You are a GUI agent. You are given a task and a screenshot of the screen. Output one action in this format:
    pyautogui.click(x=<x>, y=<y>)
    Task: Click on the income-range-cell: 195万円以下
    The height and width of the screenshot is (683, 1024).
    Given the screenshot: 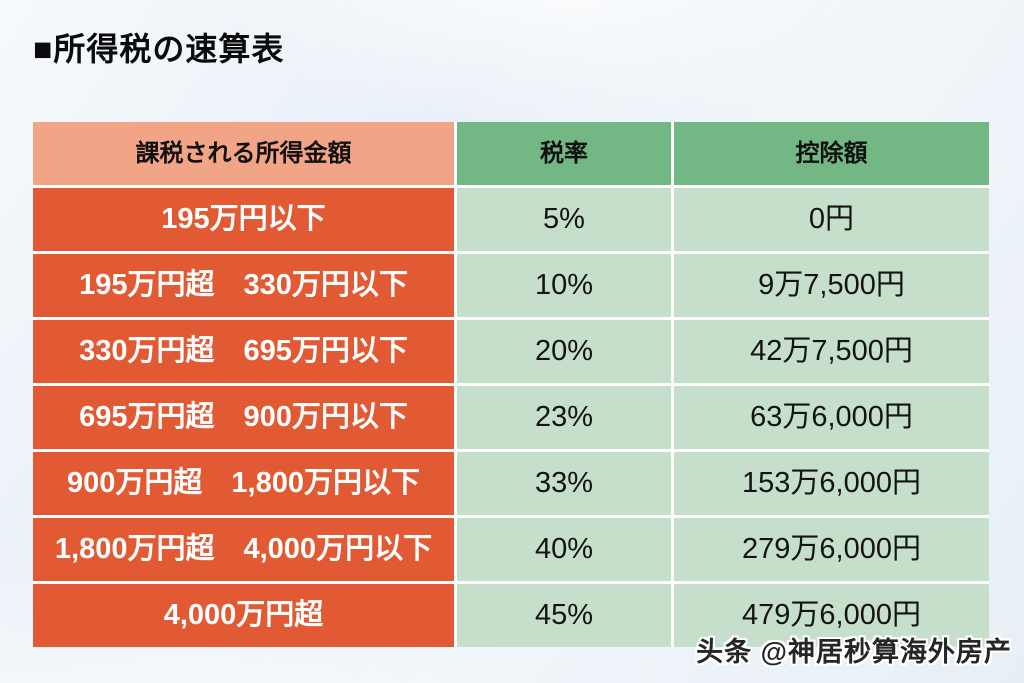 What is the action you would take?
    pyautogui.click(x=243, y=219)
    